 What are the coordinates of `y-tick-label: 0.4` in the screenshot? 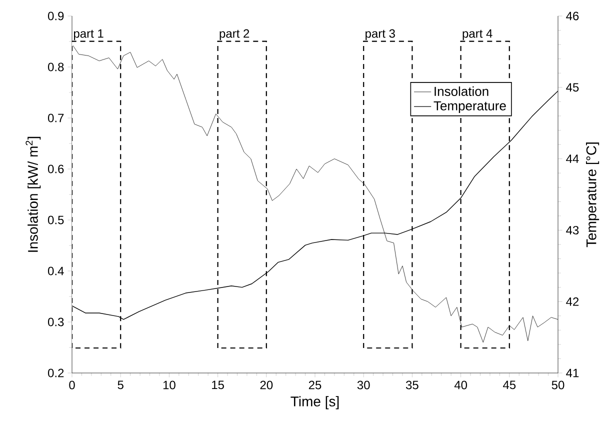 It's located at (56, 271).